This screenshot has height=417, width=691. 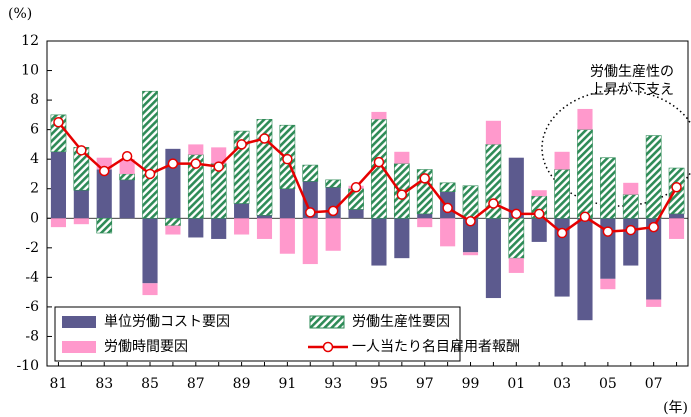 I want to click on y-tick-label: 0, so click(x=34, y=218).